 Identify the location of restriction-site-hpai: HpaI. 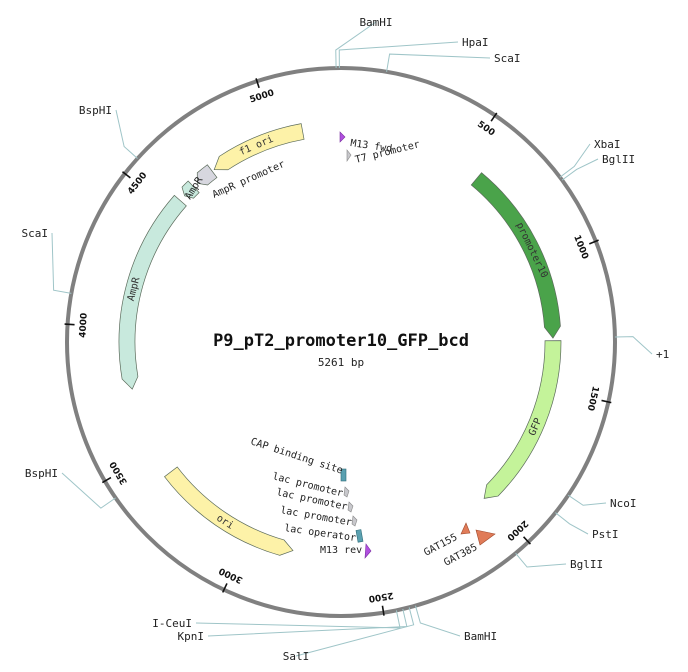
(413, 52).